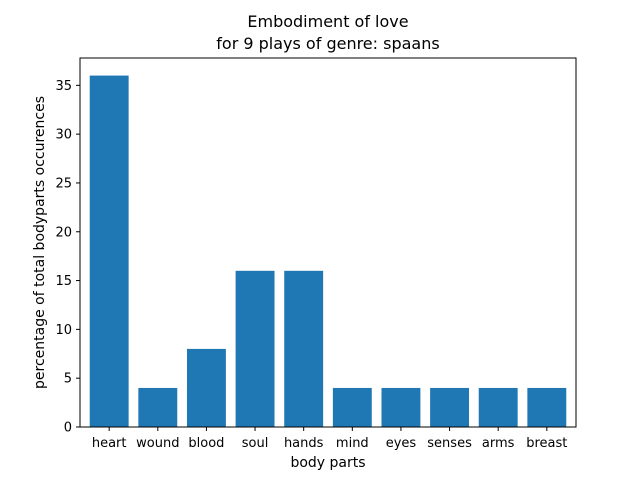  Describe the element at coordinates (547, 407) in the screenshot. I see `bar-breast` at that location.